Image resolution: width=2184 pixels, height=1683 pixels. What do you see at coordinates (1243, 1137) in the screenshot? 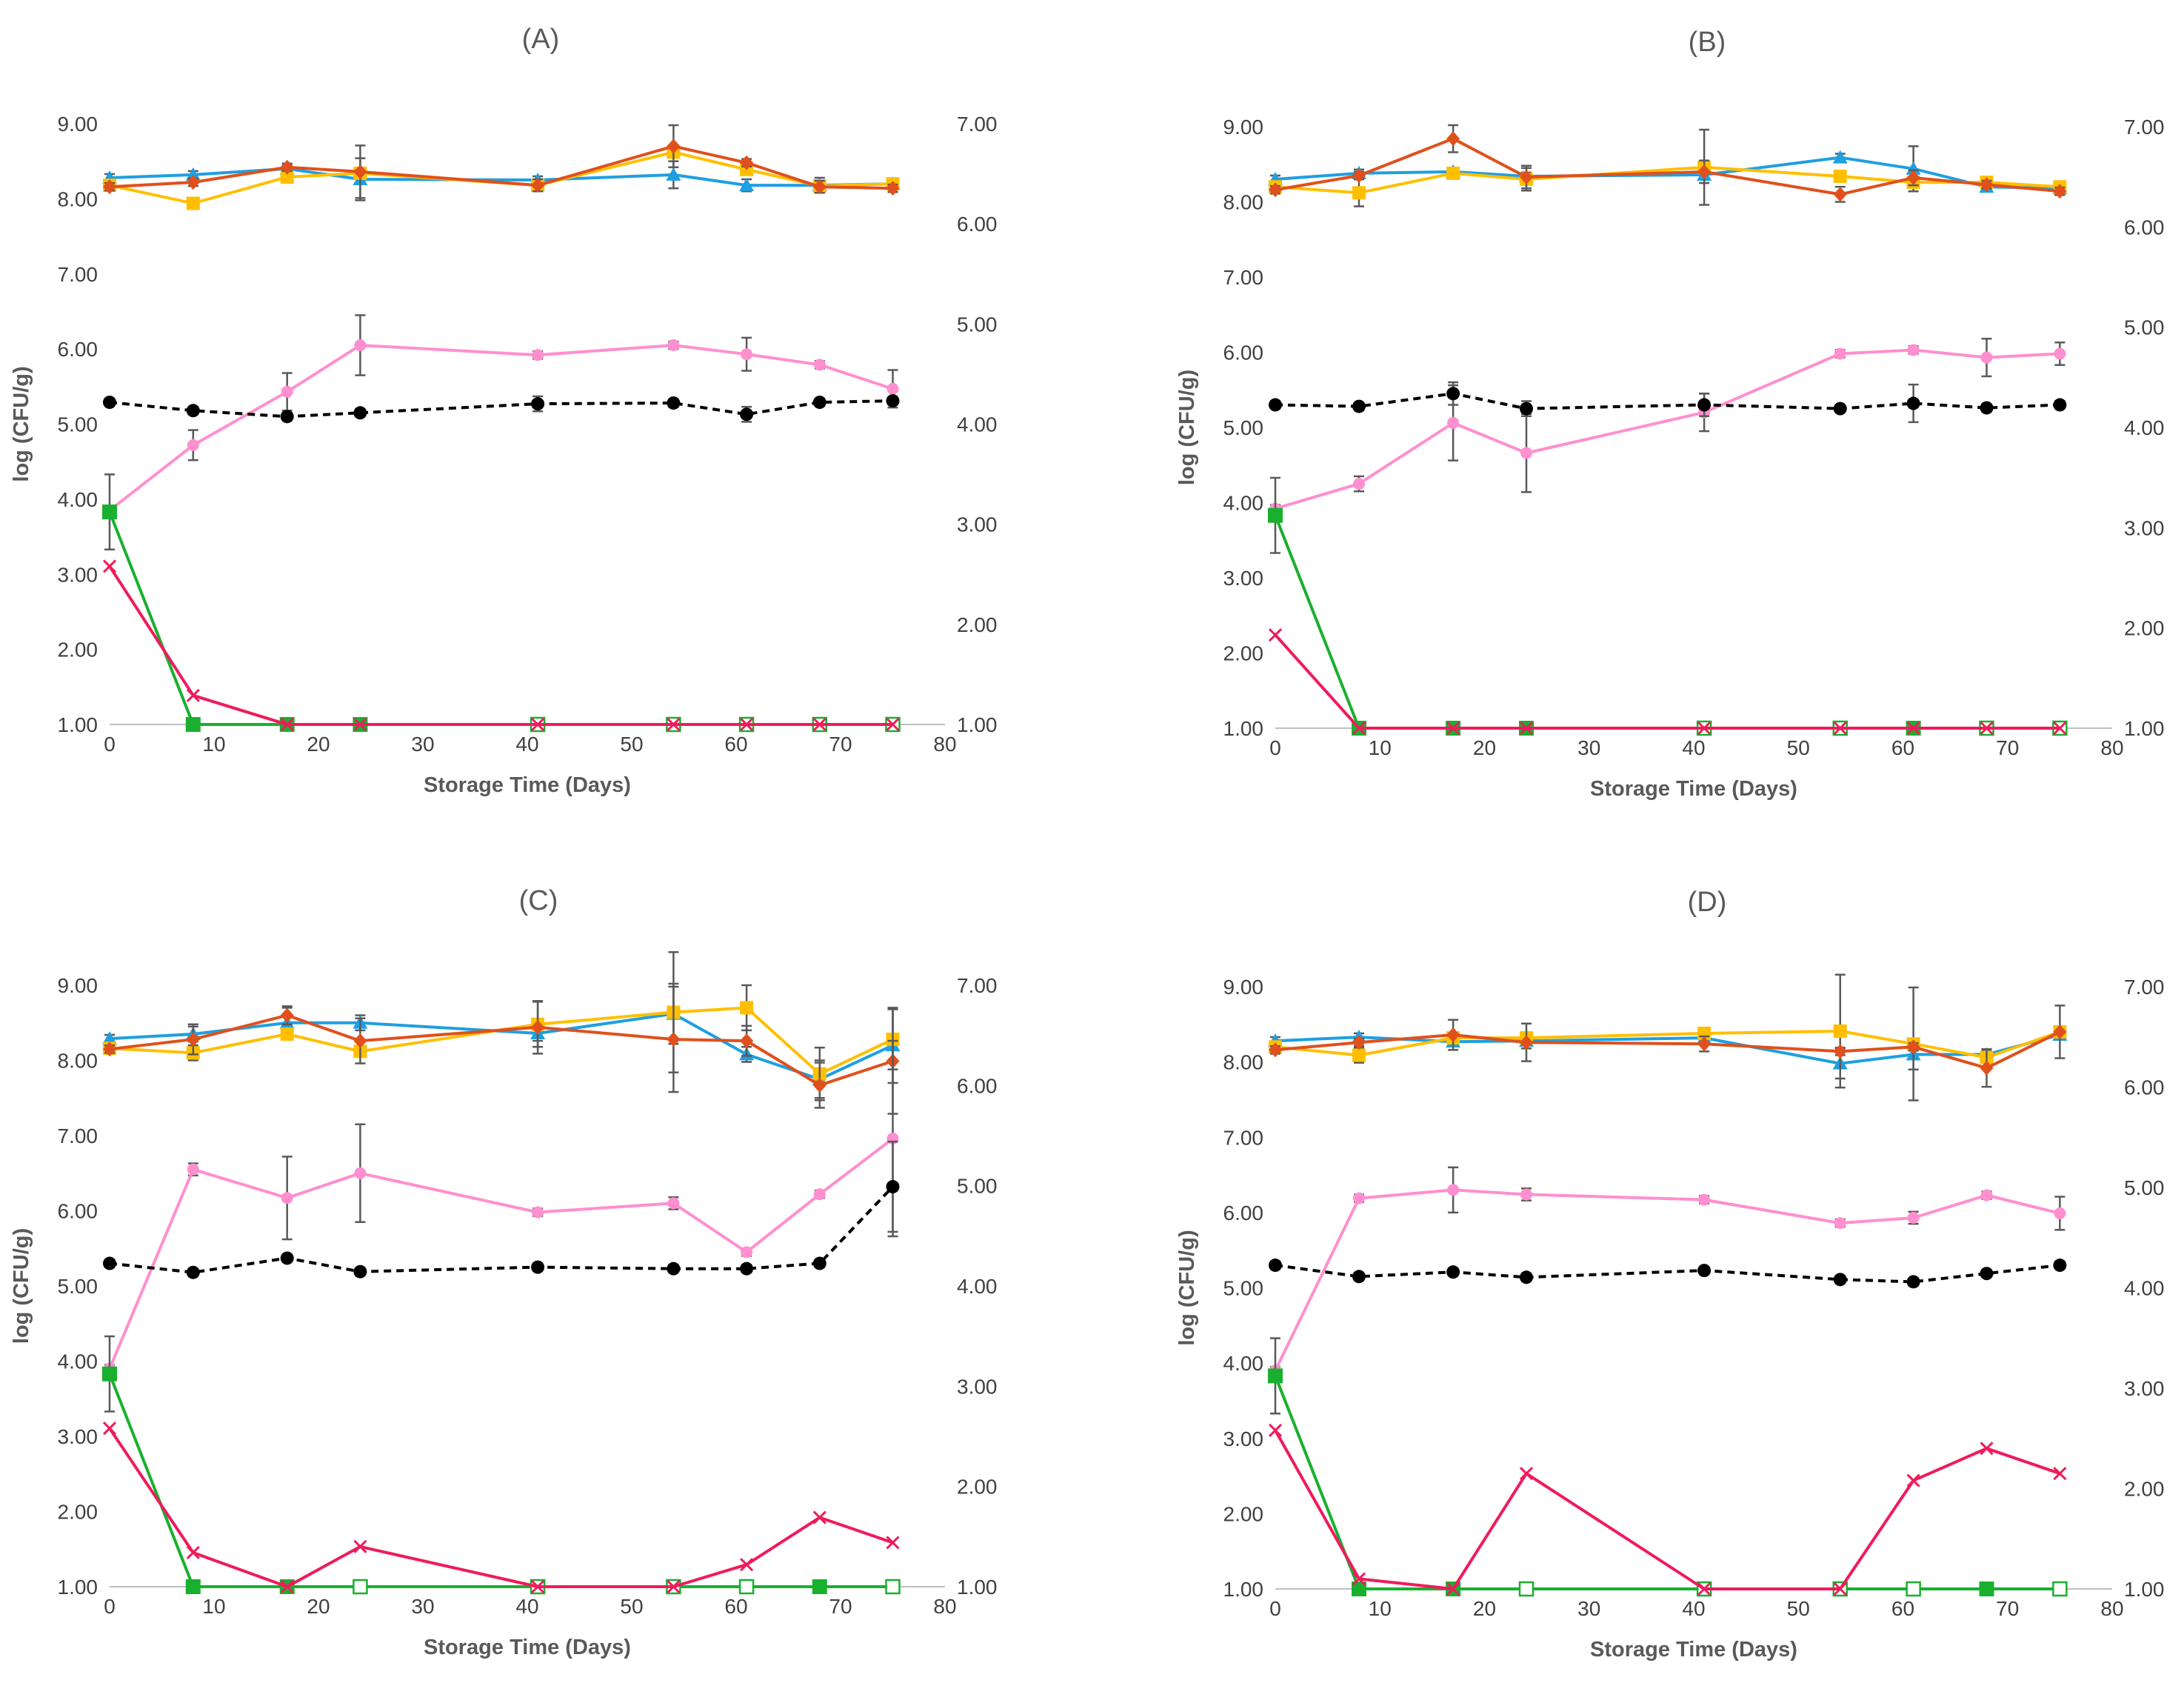
I see `y-tick-label: 7.00` at bounding box center [1243, 1137].